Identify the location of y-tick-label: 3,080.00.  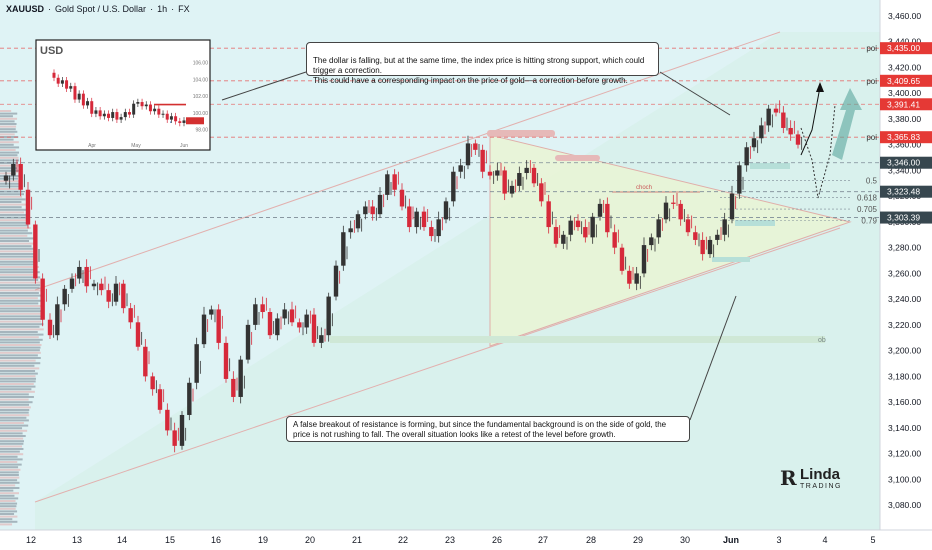
(904, 505).